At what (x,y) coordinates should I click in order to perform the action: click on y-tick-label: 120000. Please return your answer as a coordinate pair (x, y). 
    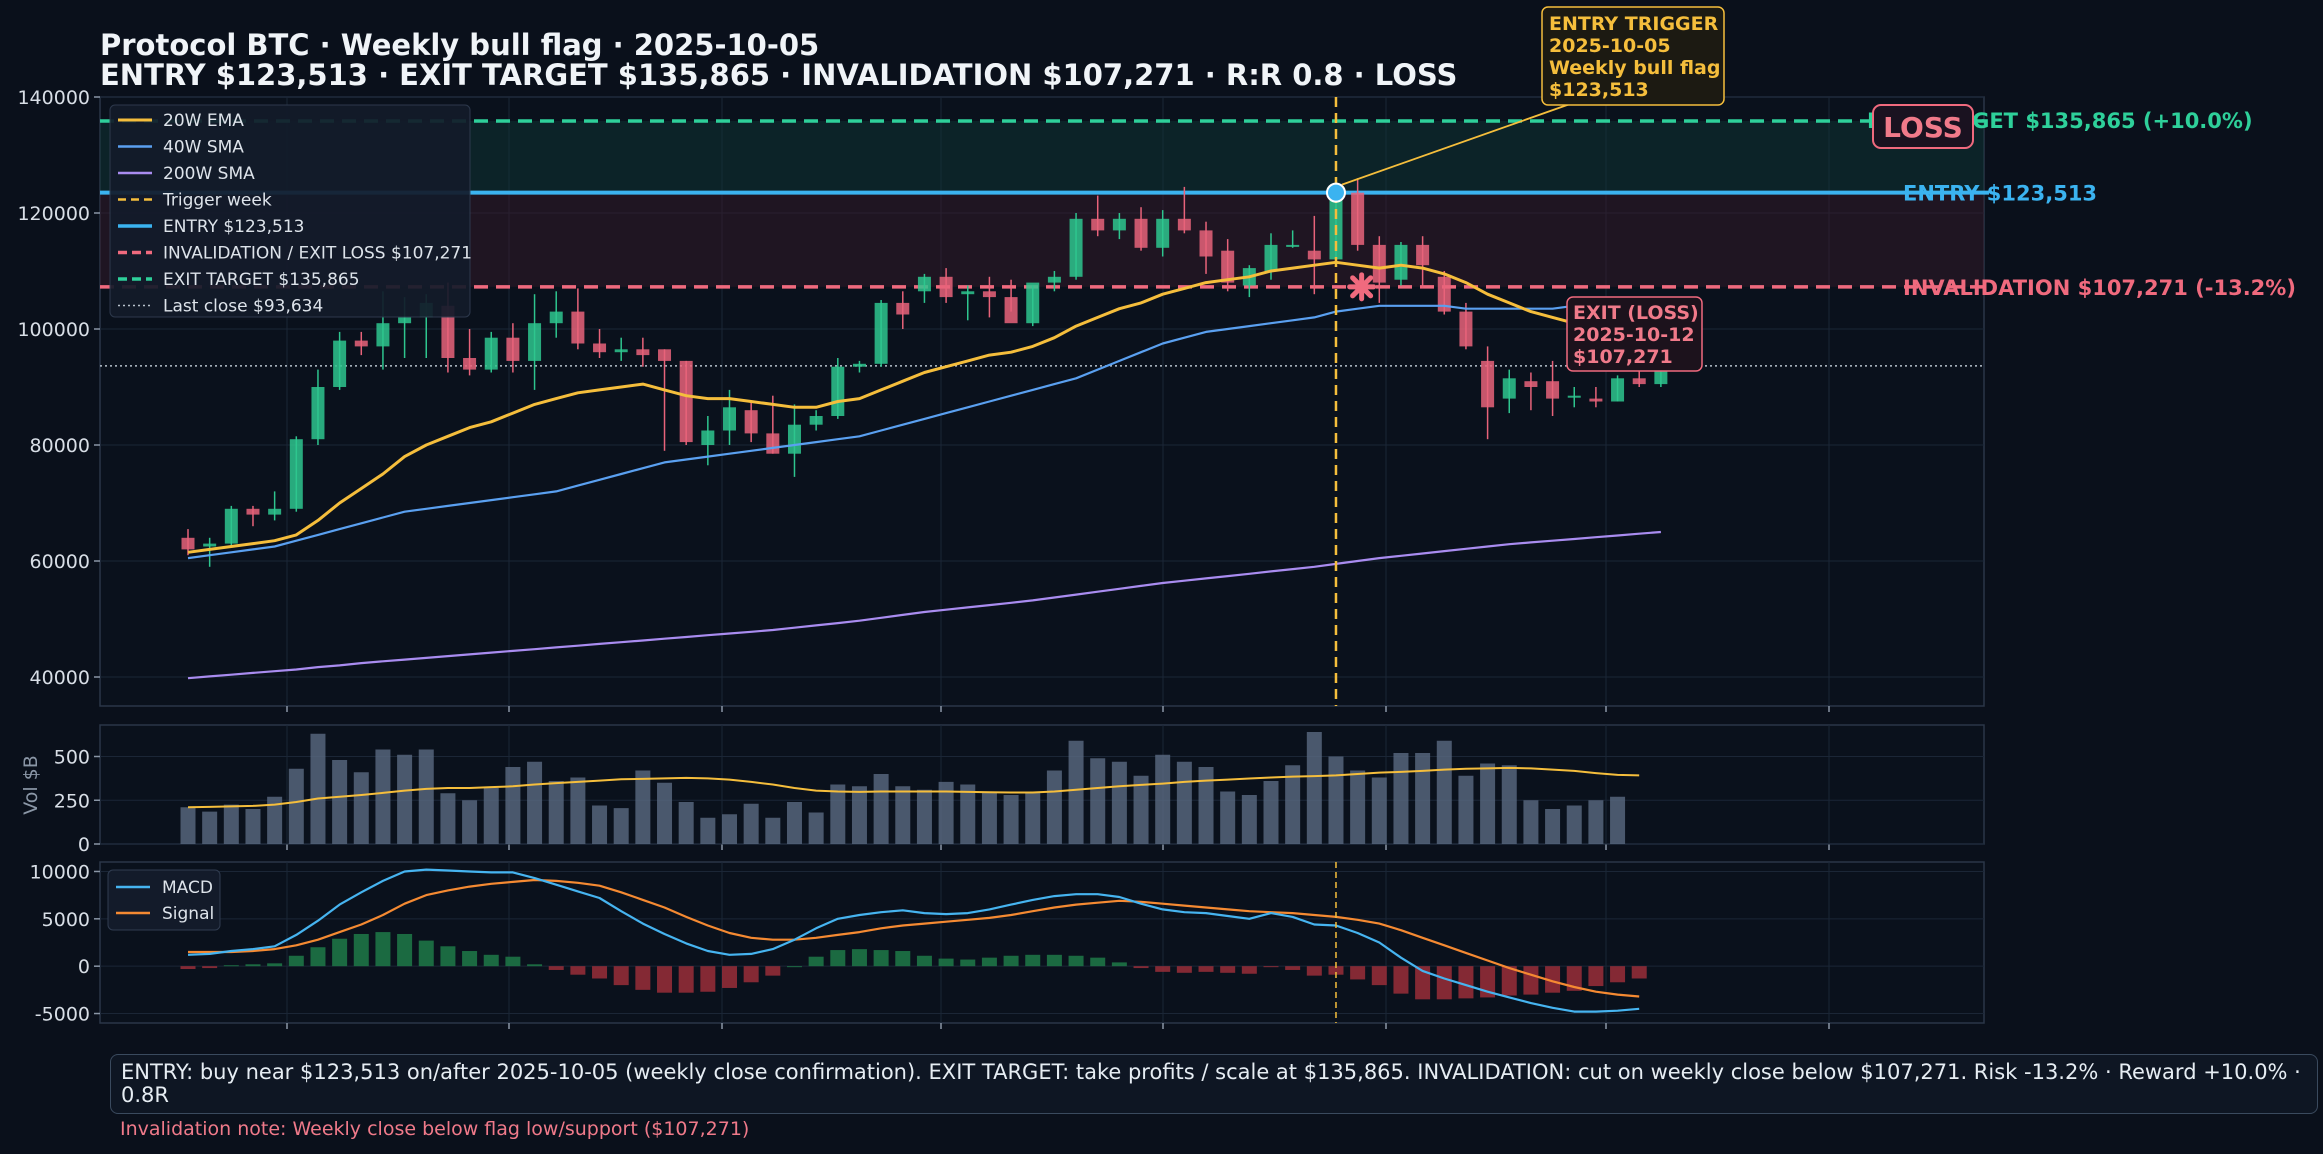
    Looking at the image, I should click on (53, 214).